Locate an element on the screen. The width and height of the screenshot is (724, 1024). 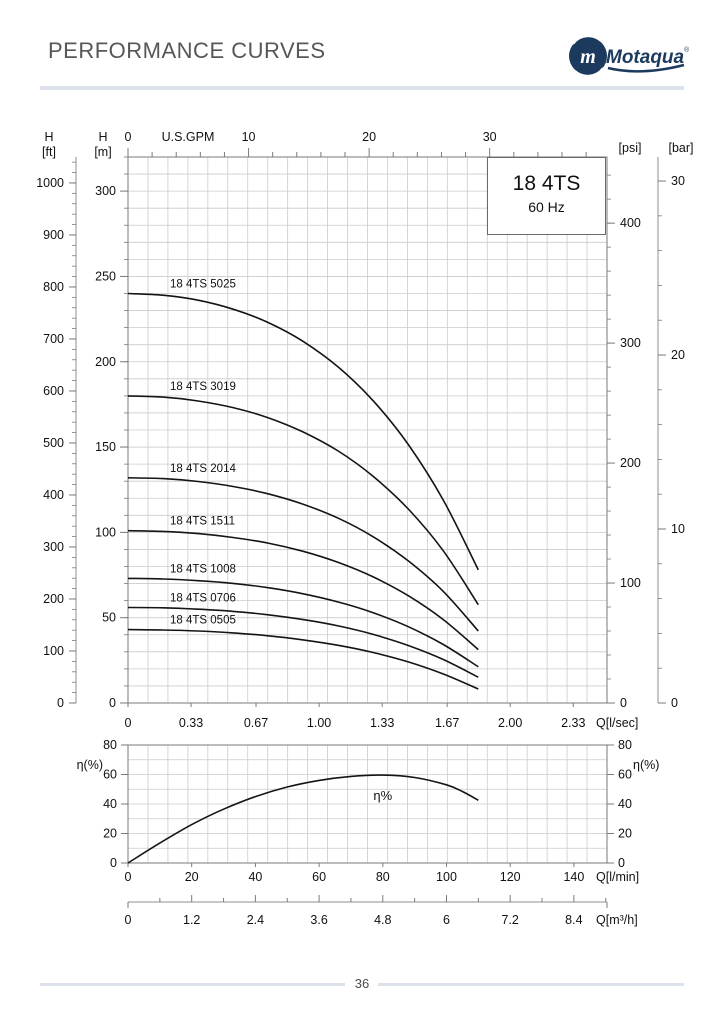
svg-text: 0.67 is located at coordinates (256, 723).